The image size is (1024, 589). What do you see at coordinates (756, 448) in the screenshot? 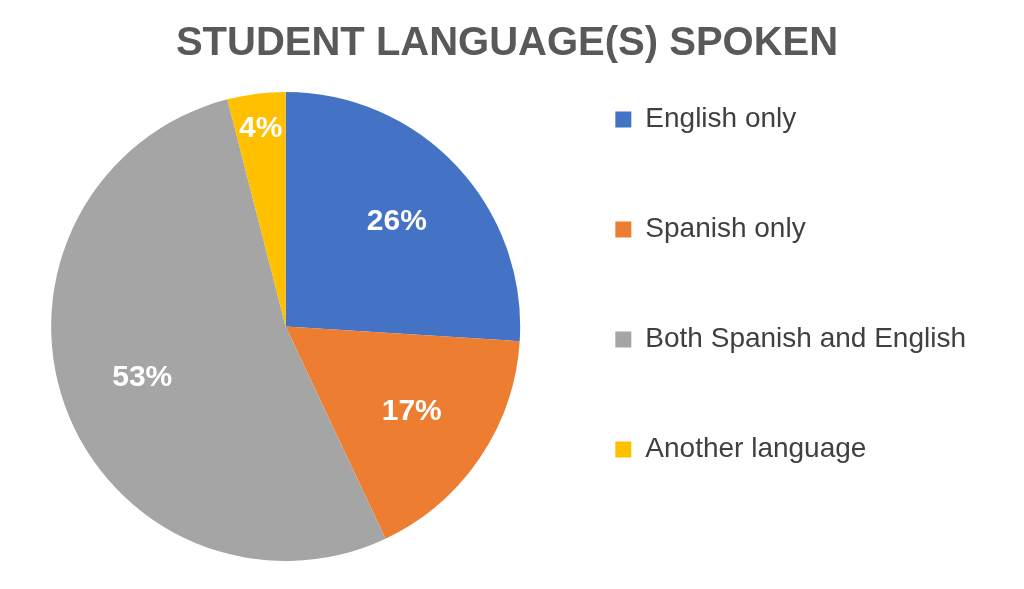
I see `legend-label: Another language` at bounding box center [756, 448].